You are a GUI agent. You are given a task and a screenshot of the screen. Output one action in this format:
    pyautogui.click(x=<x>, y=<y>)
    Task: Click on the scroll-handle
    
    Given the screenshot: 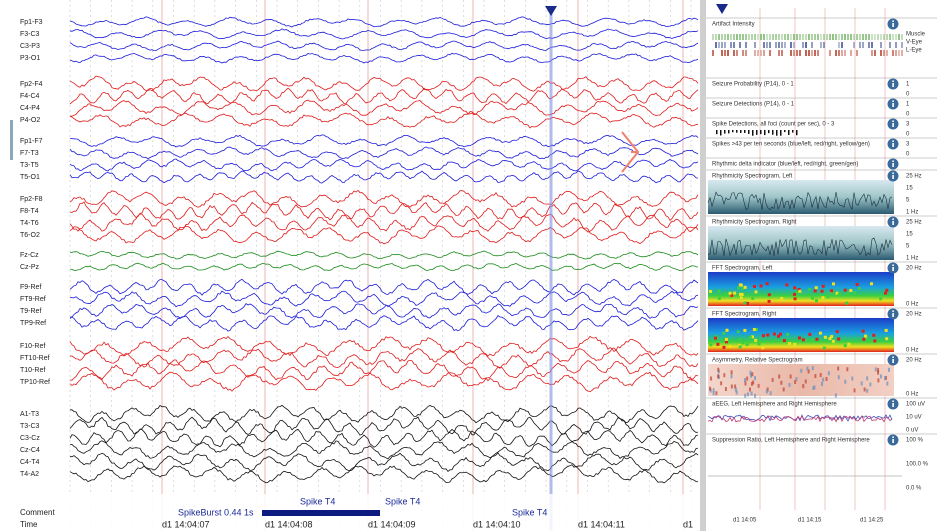 What is the action you would take?
    pyautogui.click(x=11, y=140)
    